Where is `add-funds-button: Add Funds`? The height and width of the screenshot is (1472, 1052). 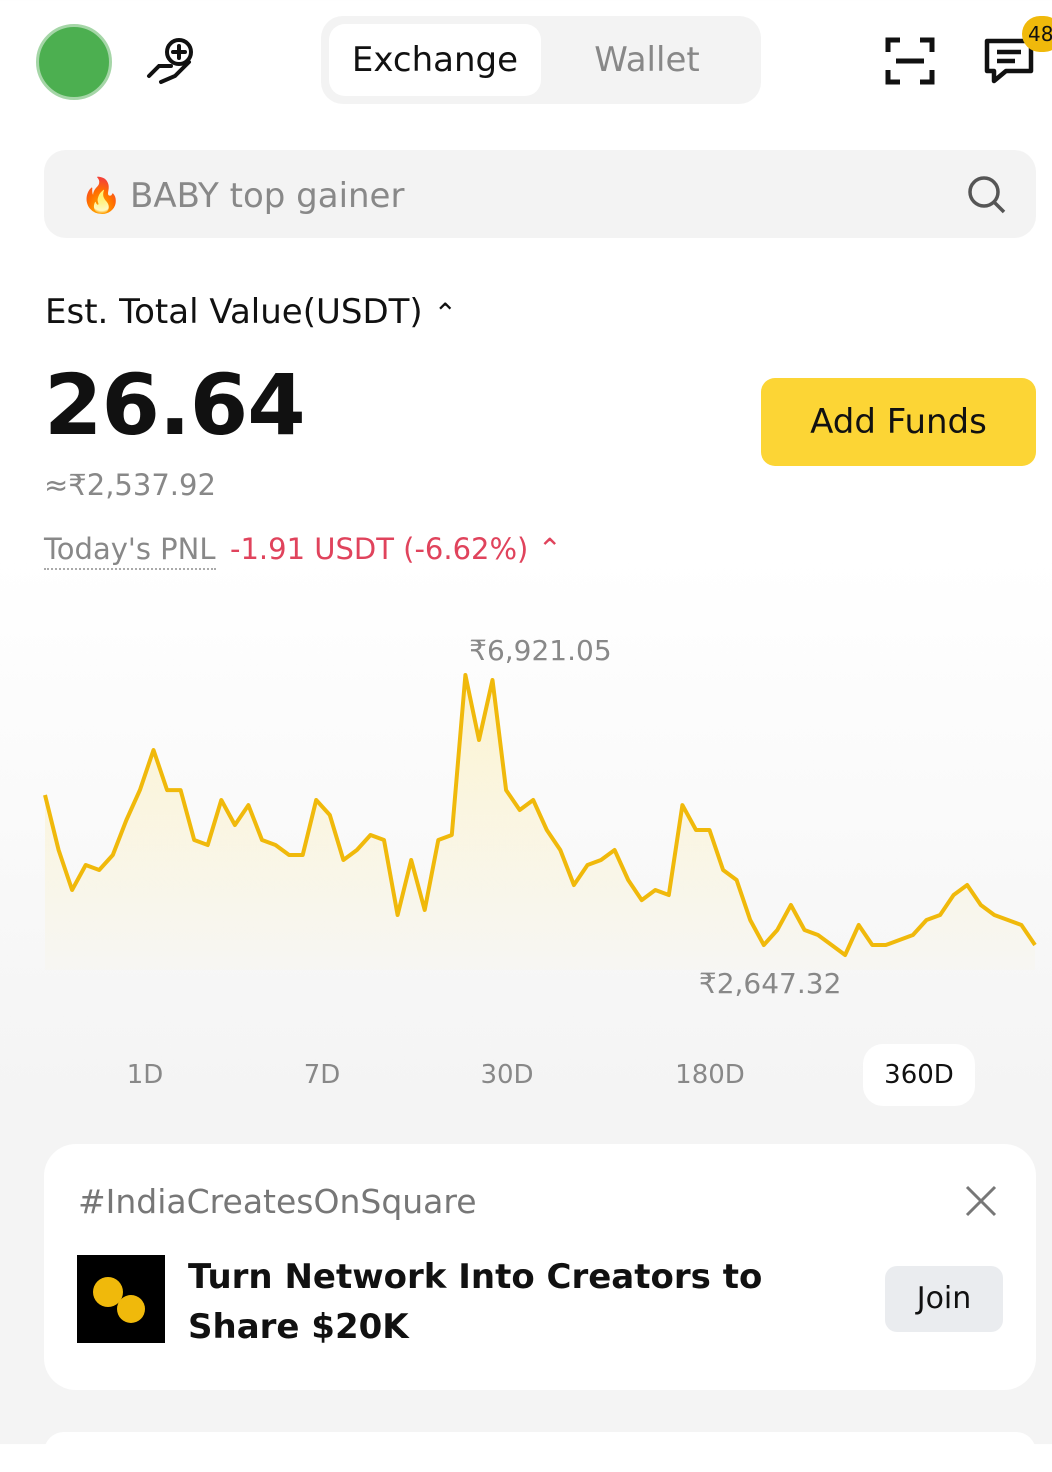
add-funds-button: Add Funds is located at coordinates (898, 422).